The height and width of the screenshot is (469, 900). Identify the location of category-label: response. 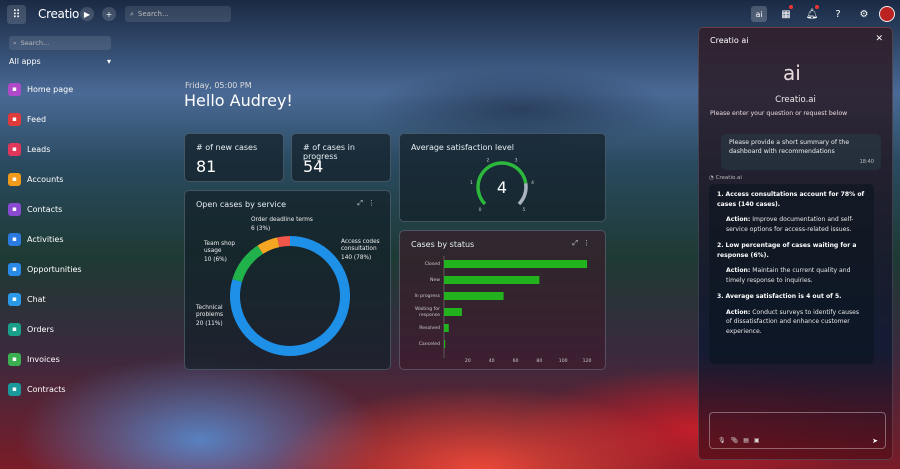
(429, 315).